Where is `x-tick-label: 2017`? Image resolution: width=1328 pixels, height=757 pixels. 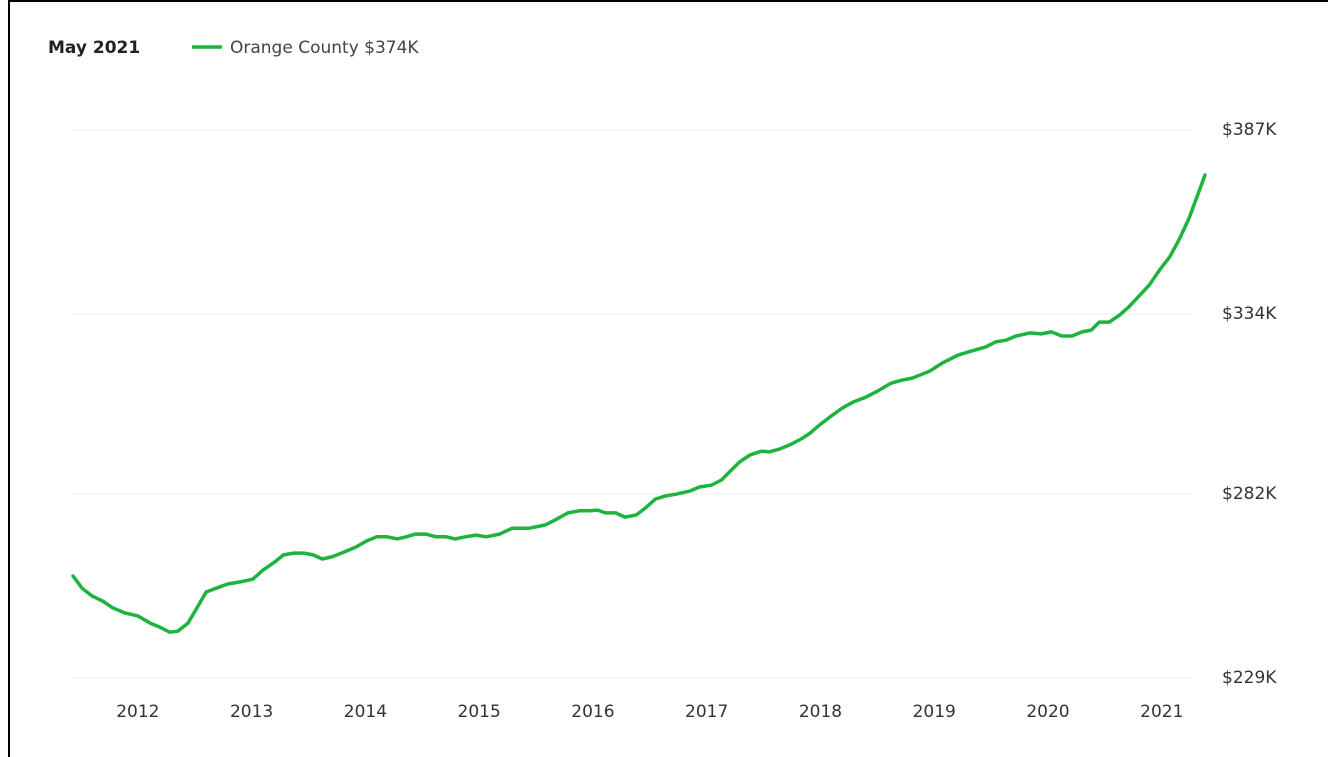
x-tick-label: 2017 is located at coordinates (706, 712).